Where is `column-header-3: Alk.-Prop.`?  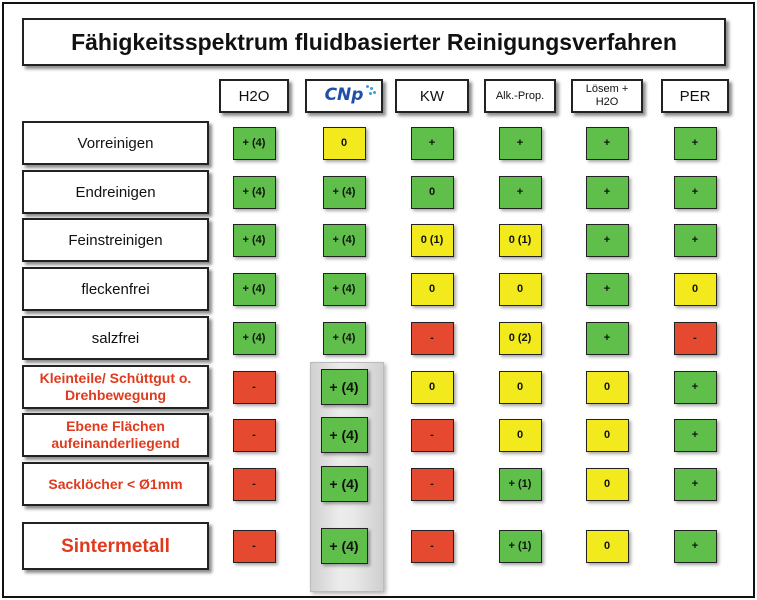
column-header-3: Alk.-Prop. is located at coordinates (520, 96).